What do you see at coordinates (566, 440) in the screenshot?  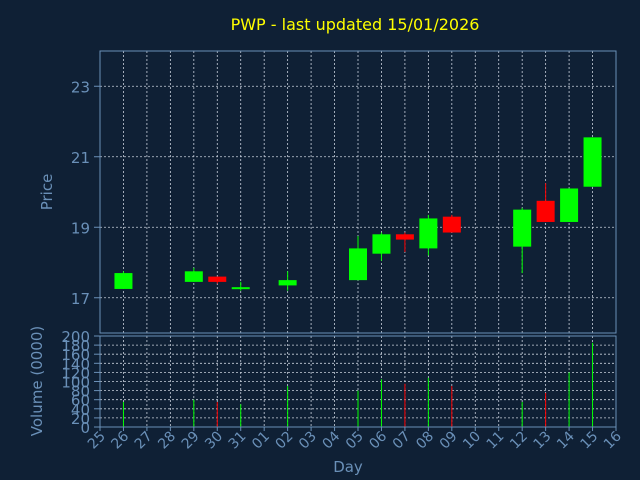 I see `x-tick-label: 14` at bounding box center [566, 440].